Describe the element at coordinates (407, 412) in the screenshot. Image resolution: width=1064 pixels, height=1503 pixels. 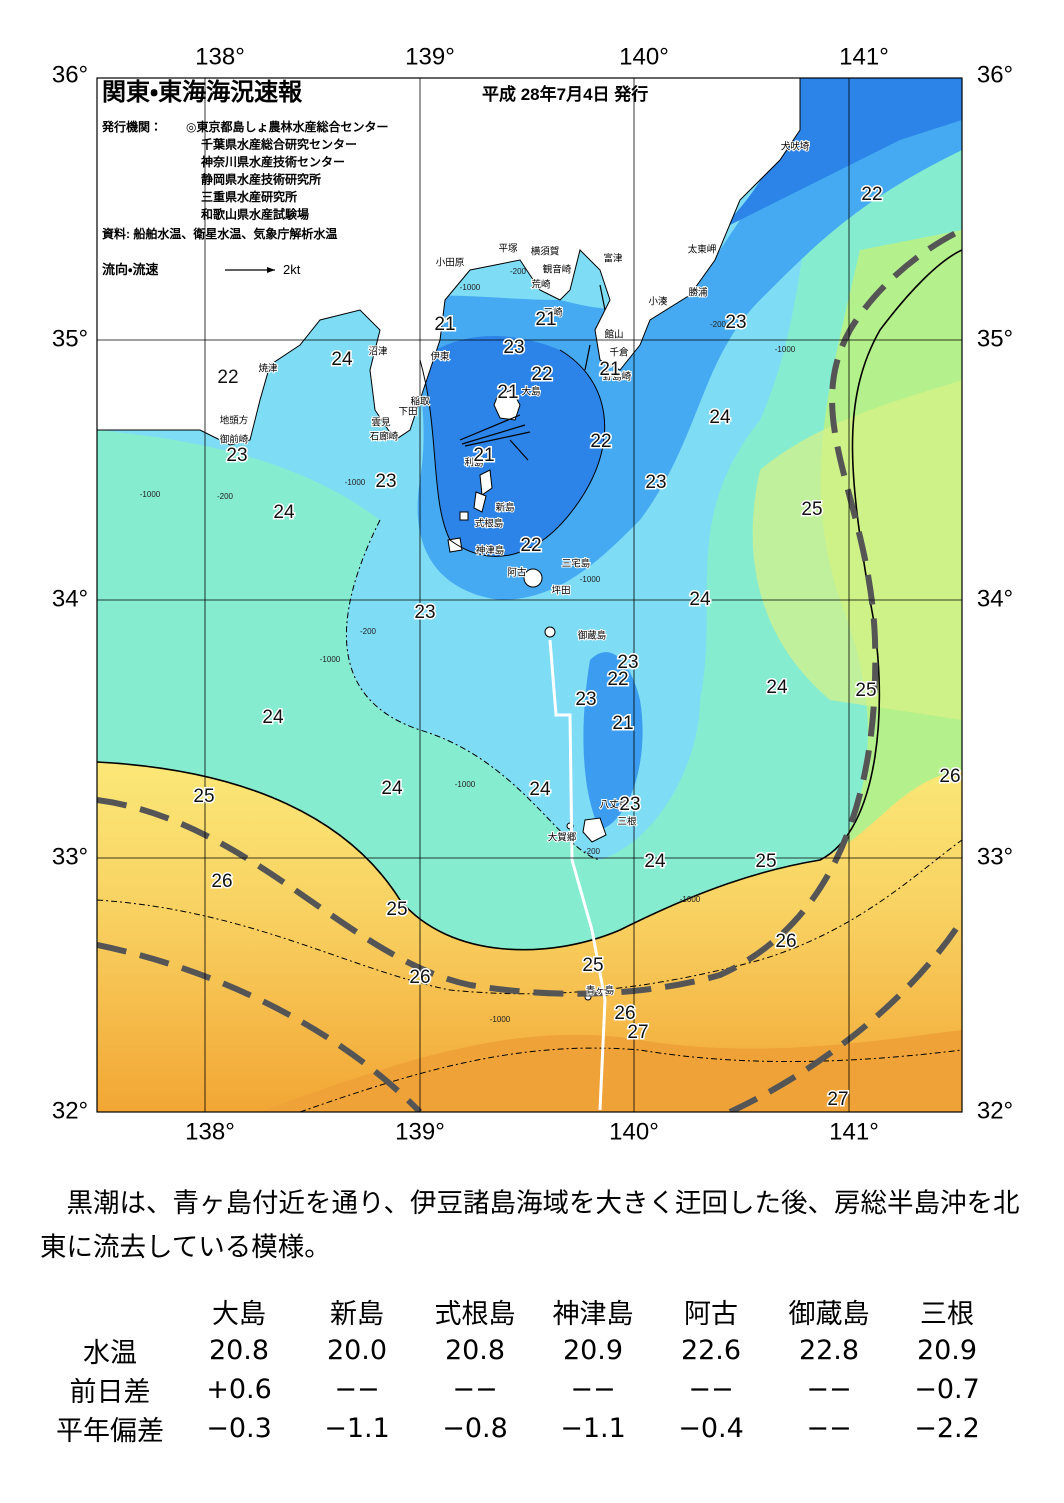
I see `place-name: 下田` at that location.